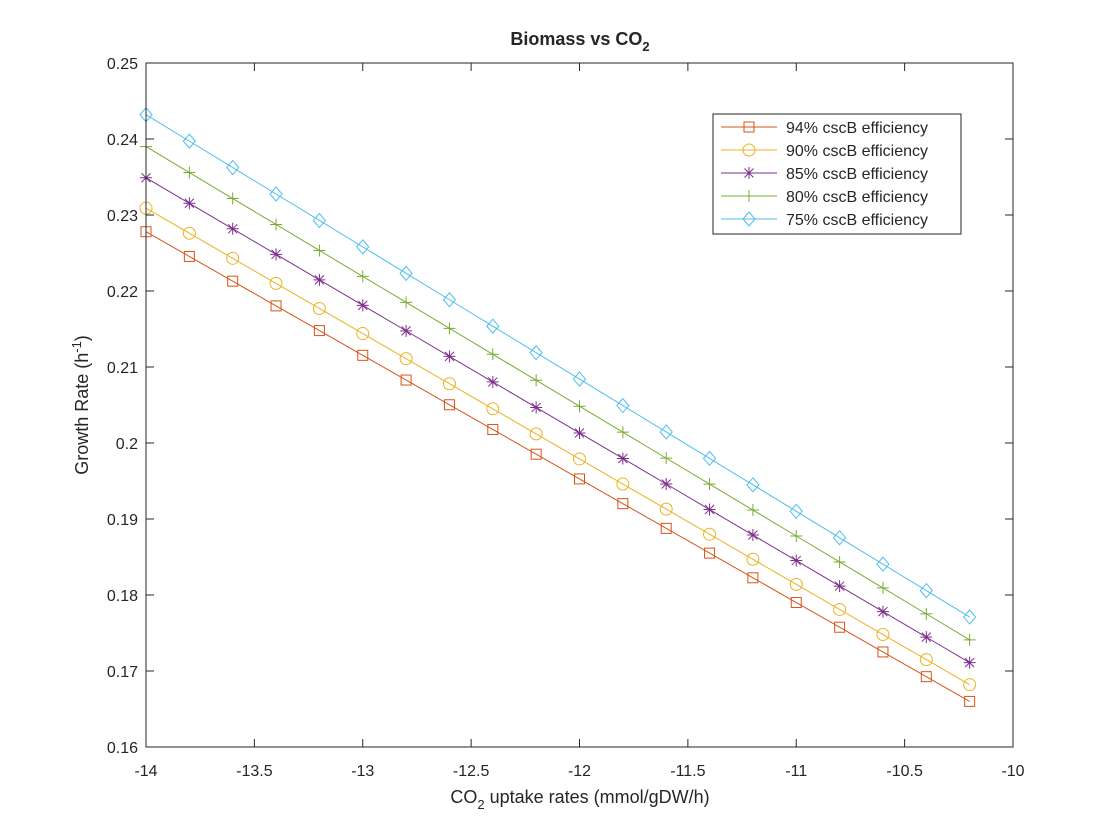  What do you see at coordinates (824, 128) in the screenshot?
I see `legend-entry: 94% cscB efficiency` at bounding box center [824, 128].